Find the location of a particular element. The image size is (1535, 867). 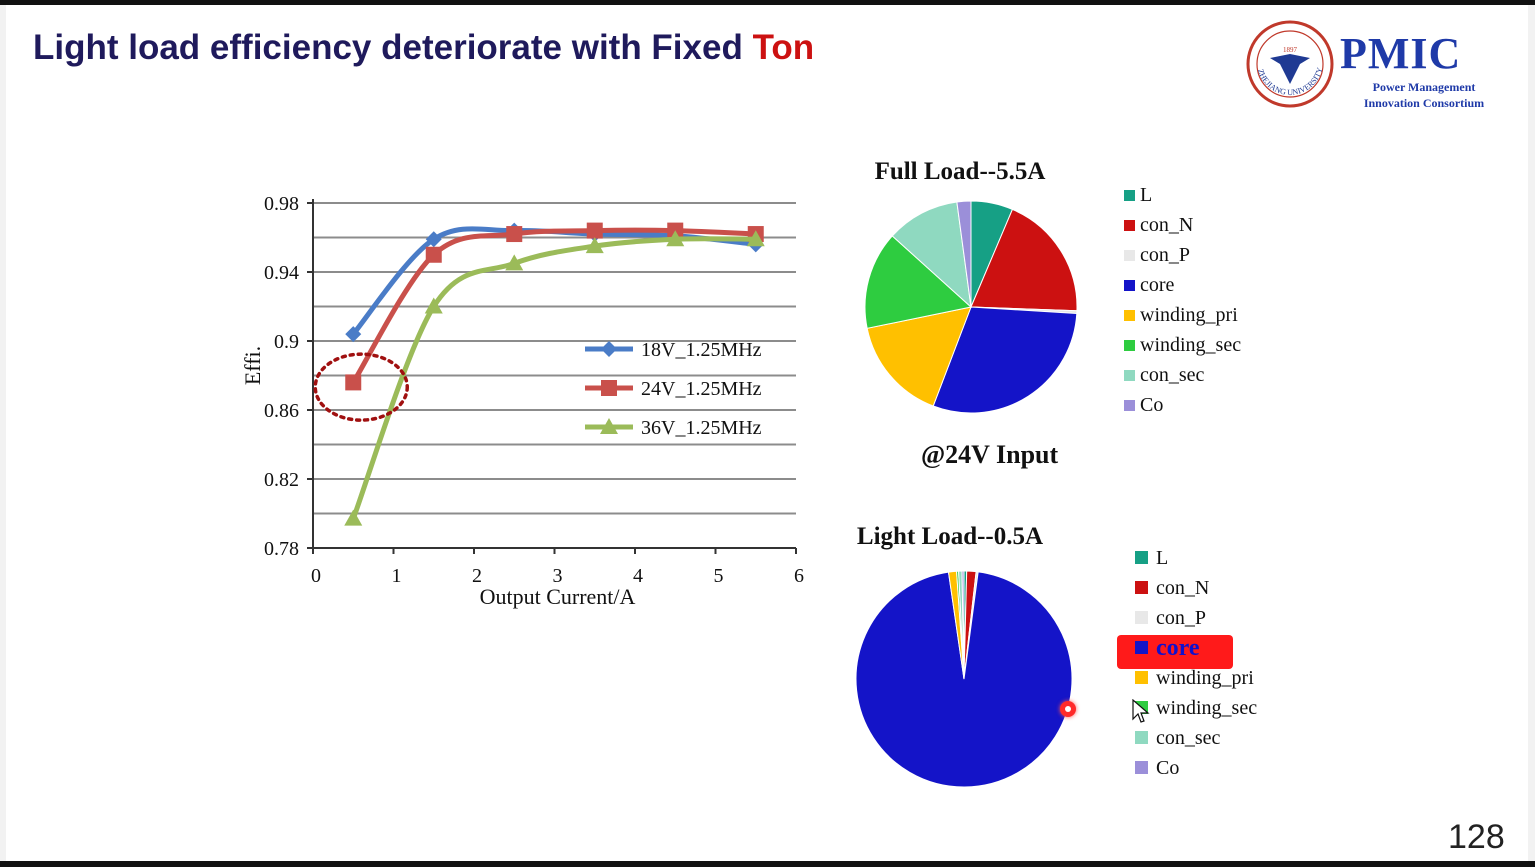

full-load-pie-chart: Full Load--5.5A is located at coordinates (971, 286).